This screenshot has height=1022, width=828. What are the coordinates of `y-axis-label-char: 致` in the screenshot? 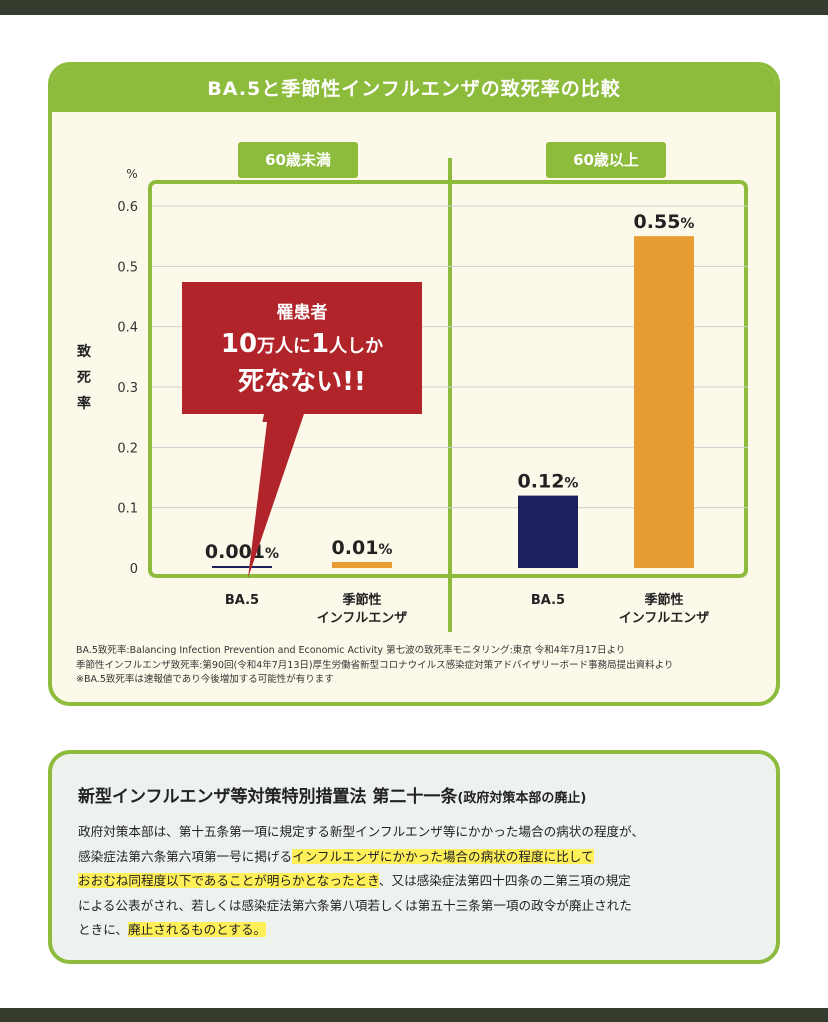 It's located at (84, 351).